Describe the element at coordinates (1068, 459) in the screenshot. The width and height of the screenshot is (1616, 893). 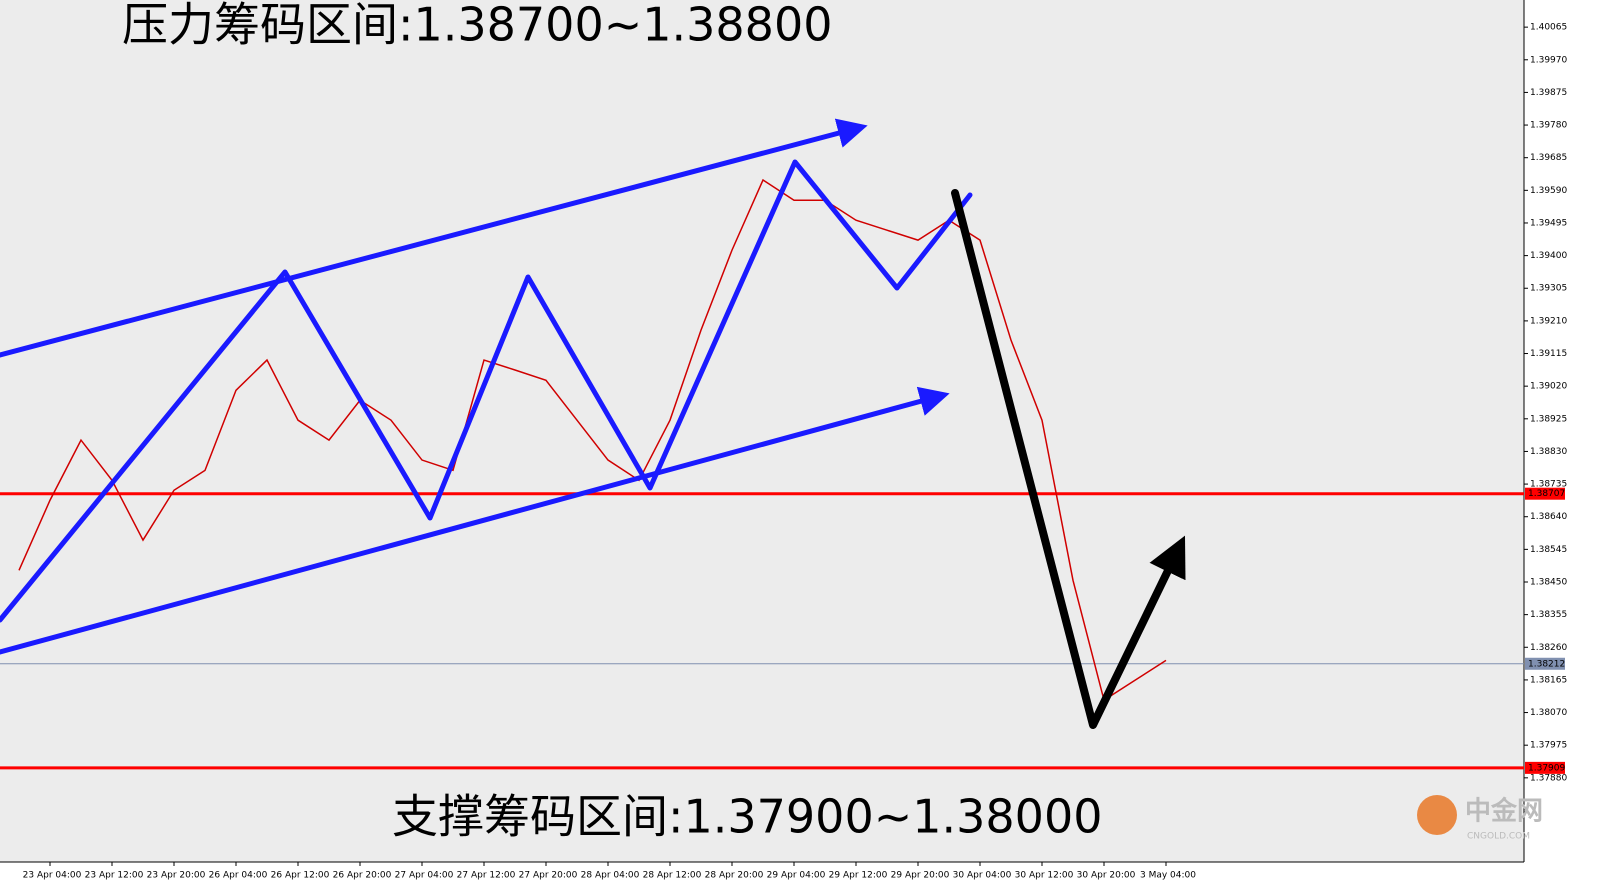
I see `forecast-arrow` at that location.